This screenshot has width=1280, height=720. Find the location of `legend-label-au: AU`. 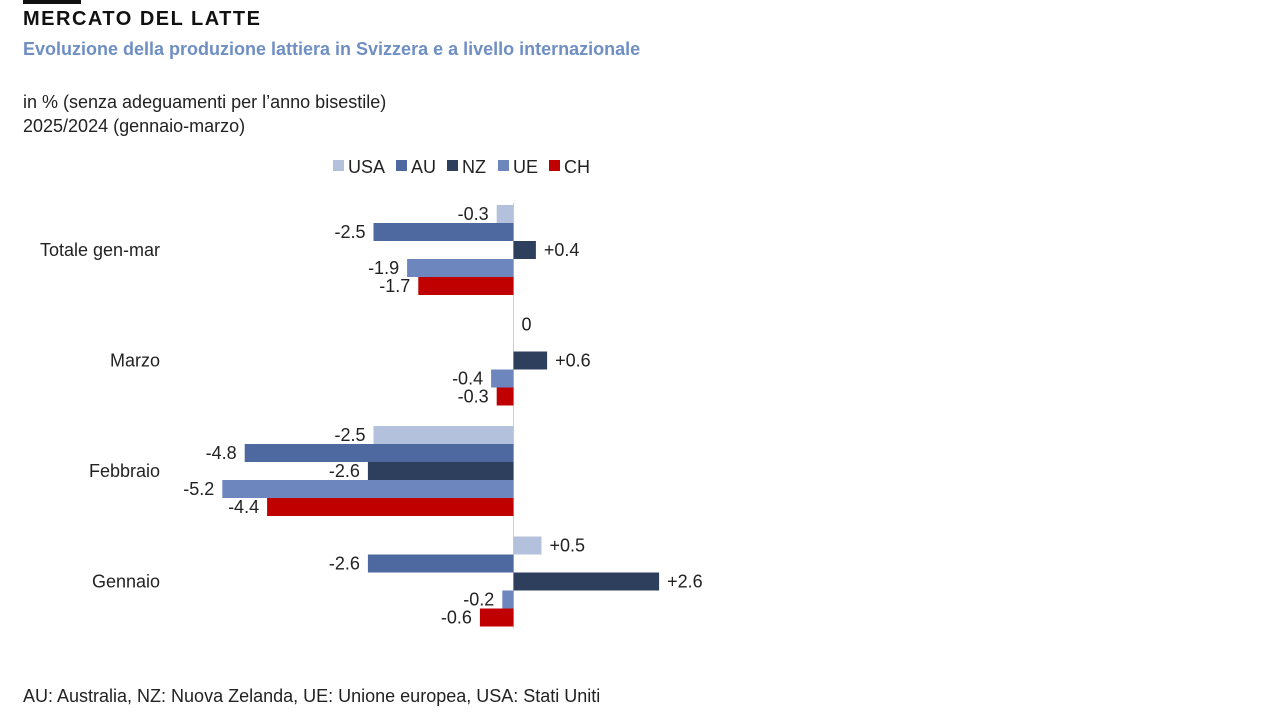

legend-label-au: AU is located at coordinates (423, 167).